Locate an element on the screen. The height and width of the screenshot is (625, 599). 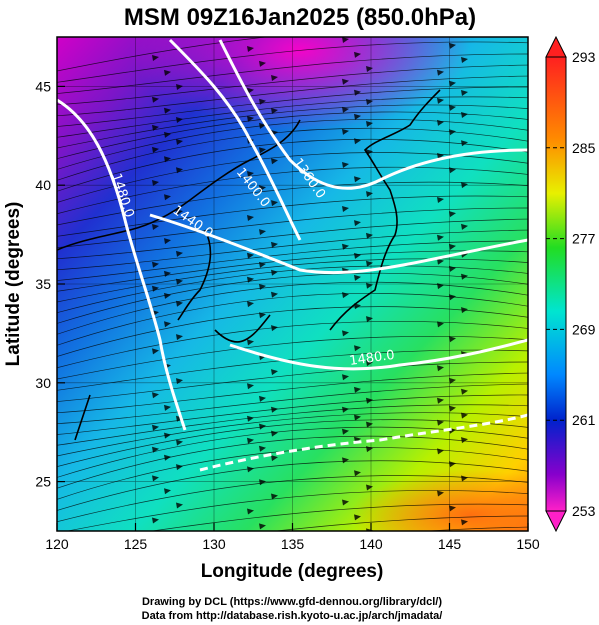
colorbar-tick-label: 293 is located at coordinates (584, 57).